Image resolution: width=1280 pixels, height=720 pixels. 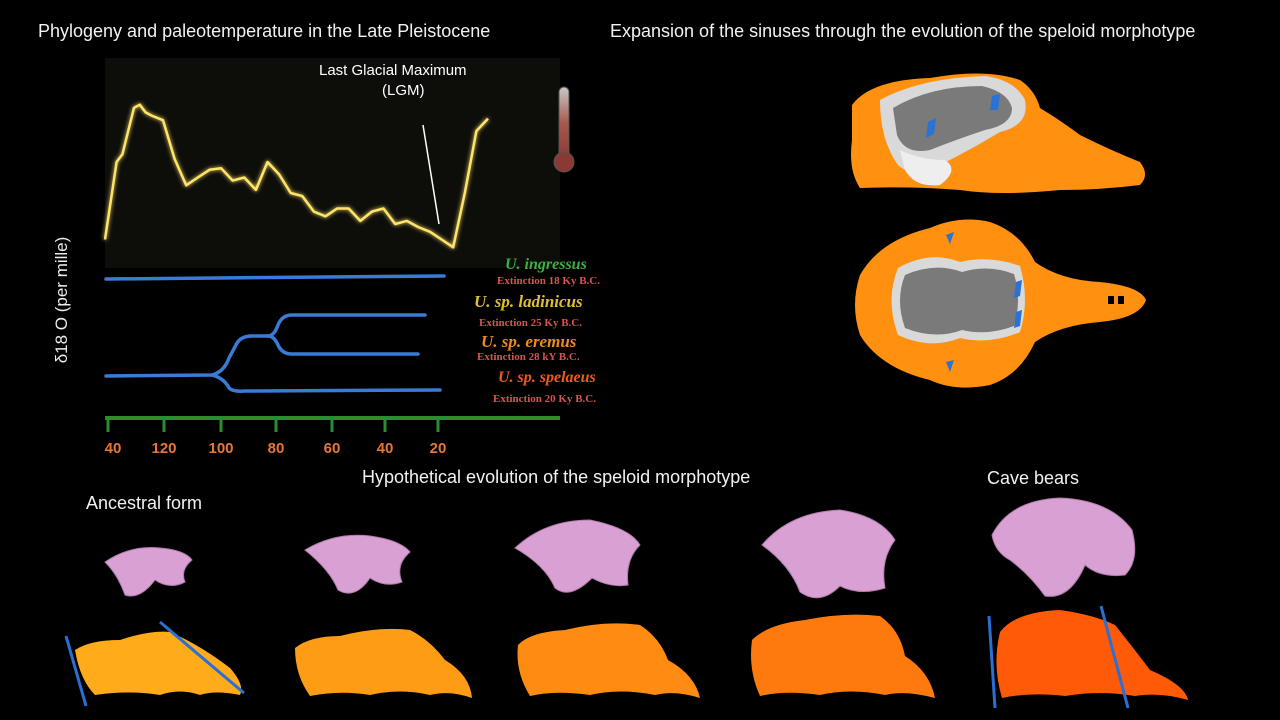 I want to click on species-eremus-name: U. sp. eremus, so click(x=529, y=341).